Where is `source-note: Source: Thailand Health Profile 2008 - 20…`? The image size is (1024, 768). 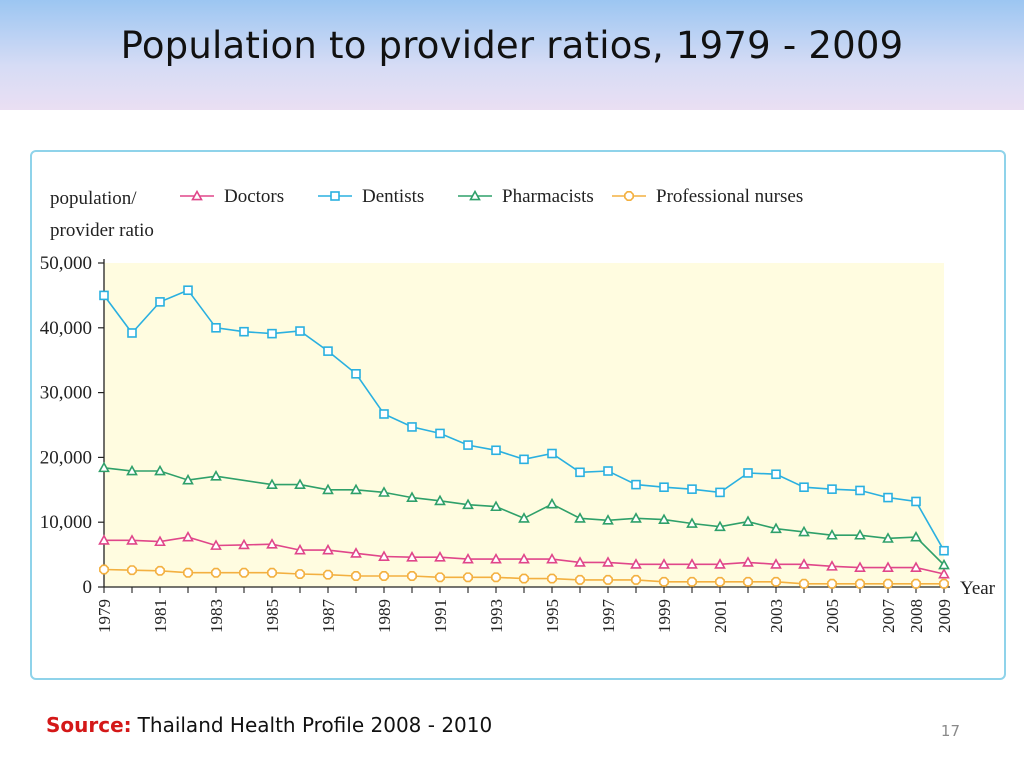
source-note: Source: Thailand Health Profile 2008 - 20… is located at coordinates (269, 725).